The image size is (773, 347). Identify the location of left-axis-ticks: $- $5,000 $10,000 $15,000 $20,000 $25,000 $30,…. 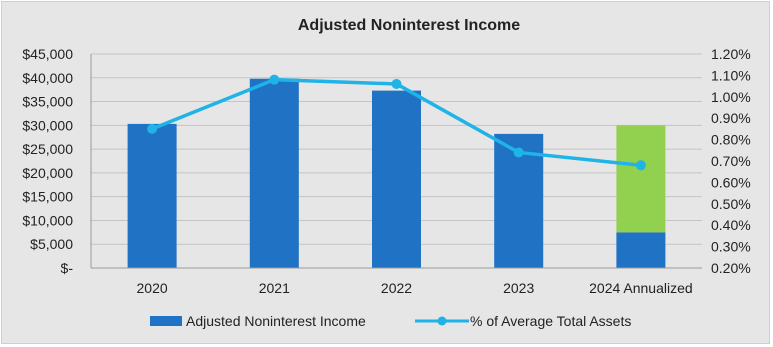
(47, 161).